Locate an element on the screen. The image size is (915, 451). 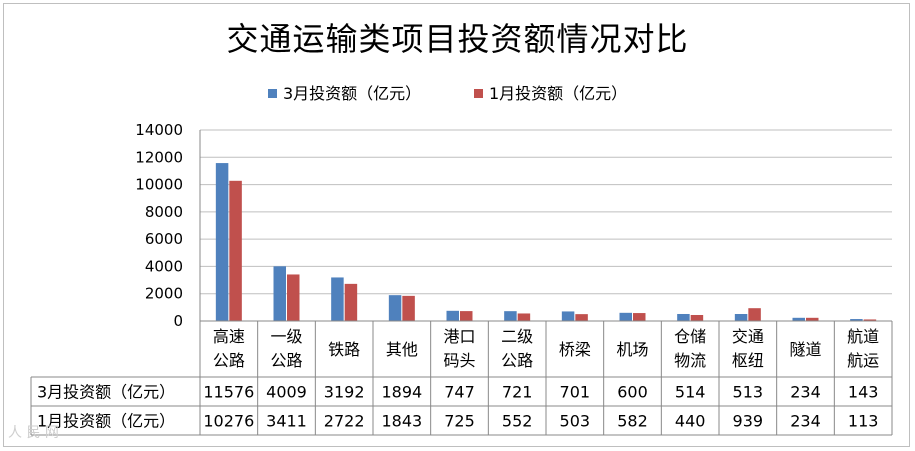
category-label: 港口 is located at coordinates (459, 336).